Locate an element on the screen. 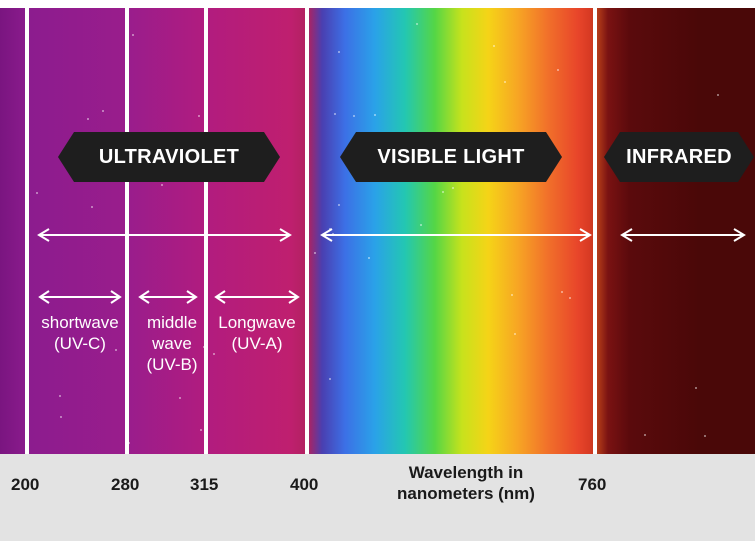 The image size is (755, 541). tick-280: 280 is located at coordinates (125, 484).